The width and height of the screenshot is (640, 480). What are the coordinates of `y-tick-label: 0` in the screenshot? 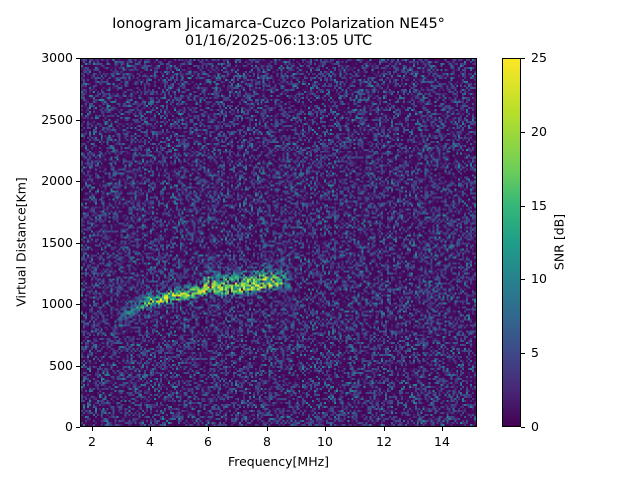 It's located at (69, 426).